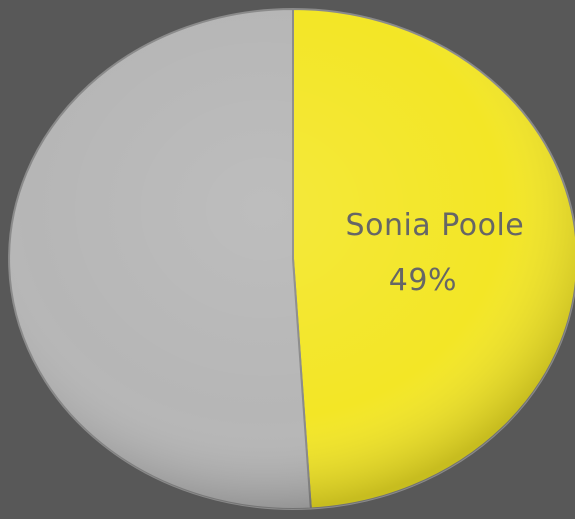 This screenshot has width=575, height=519. What do you see at coordinates (435, 253) in the screenshot?
I see `pie-labels: Sonia Poole 49%` at bounding box center [435, 253].